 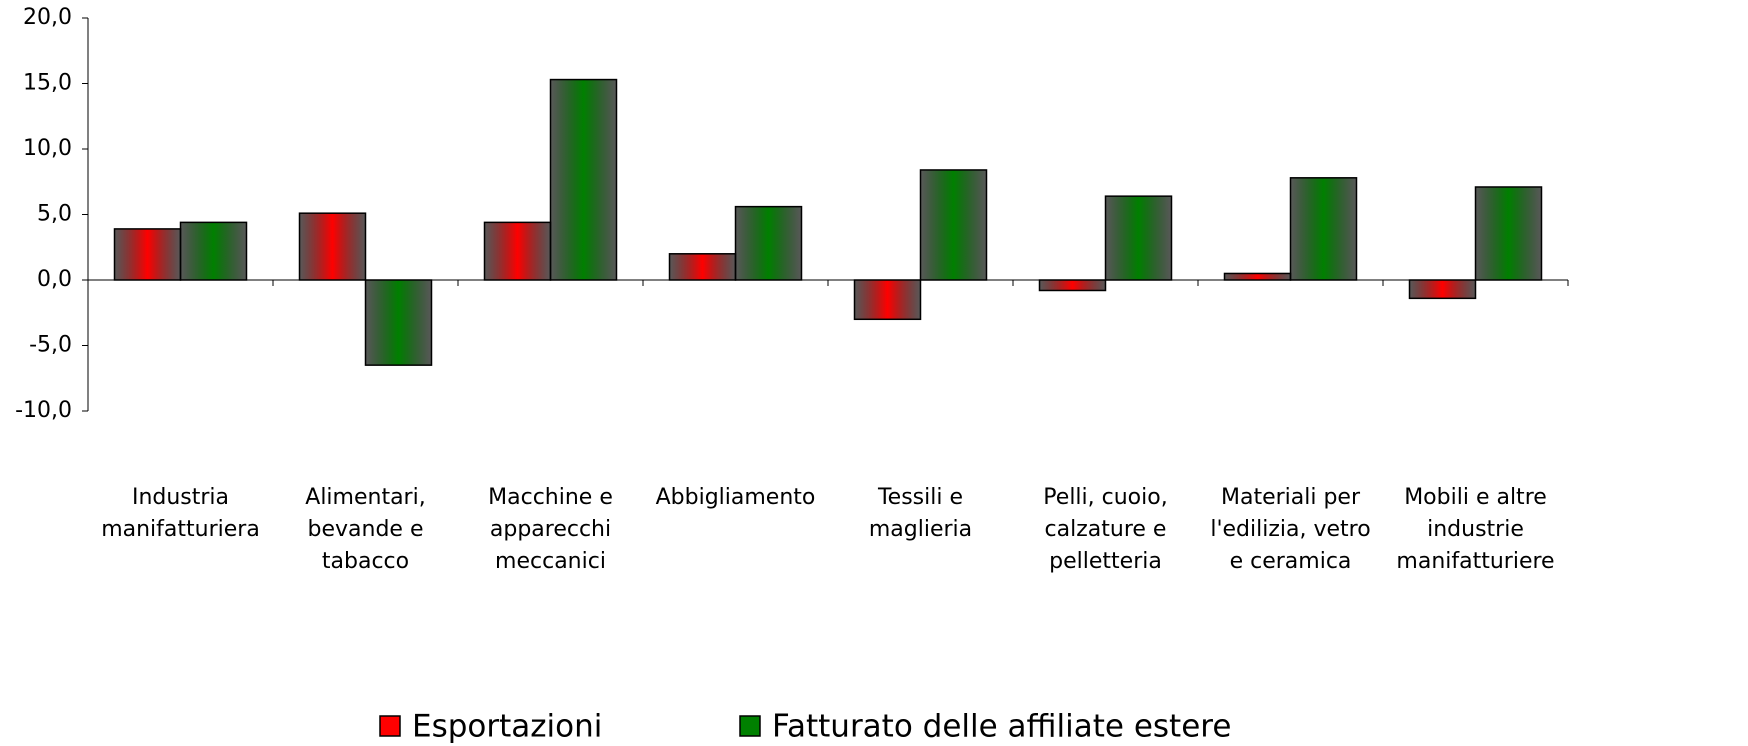 I want to click on y-tick-label: 0,0, so click(x=54, y=279).